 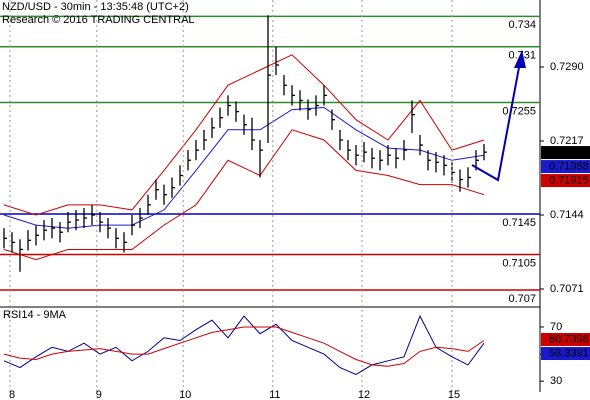 I want to click on x-tick-label: 12, so click(x=364, y=394).